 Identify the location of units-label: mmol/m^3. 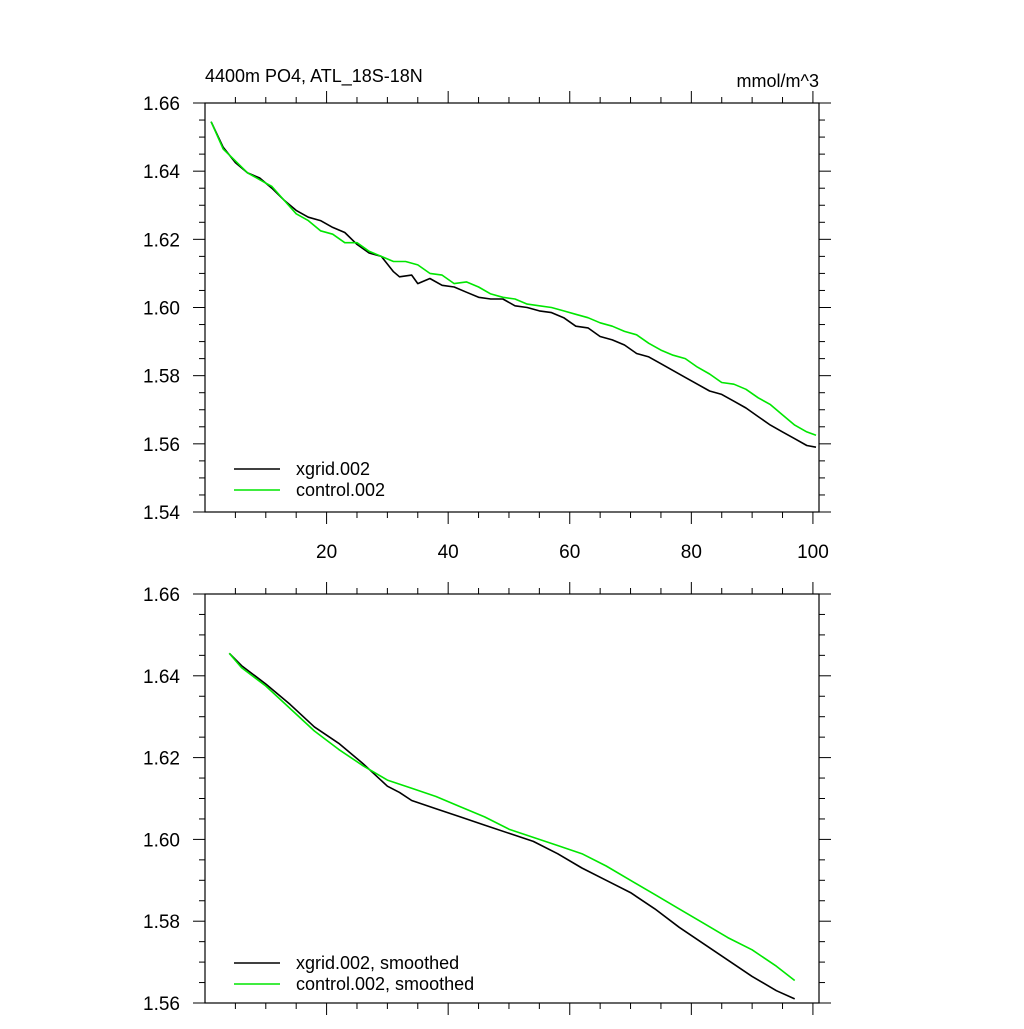
(778, 81).